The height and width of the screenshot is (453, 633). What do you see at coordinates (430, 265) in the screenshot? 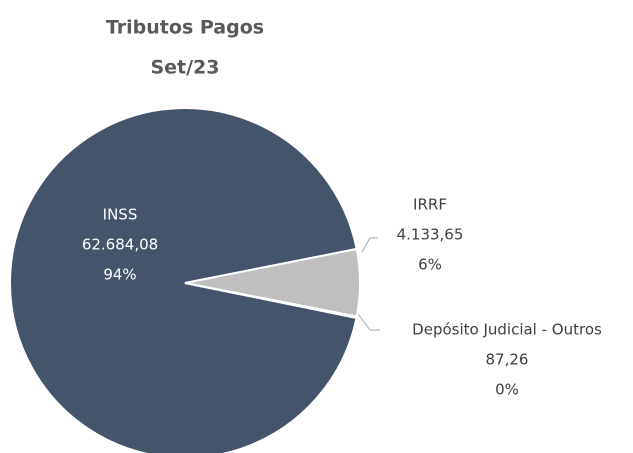
I see `data-label: 6%` at bounding box center [430, 265].